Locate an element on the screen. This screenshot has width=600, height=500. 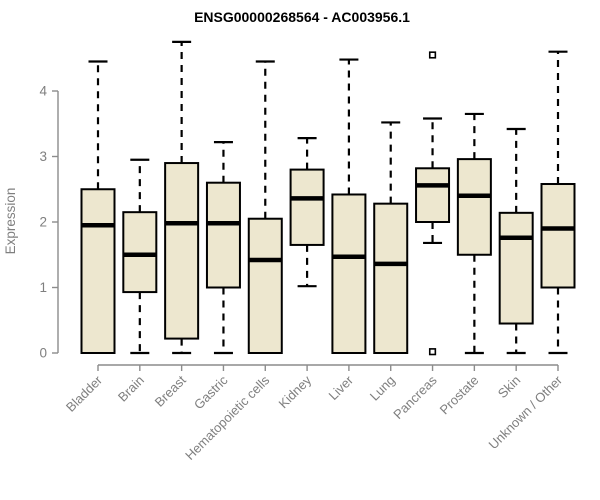
x-tick-label: Gastric is located at coordinates (211, 392).